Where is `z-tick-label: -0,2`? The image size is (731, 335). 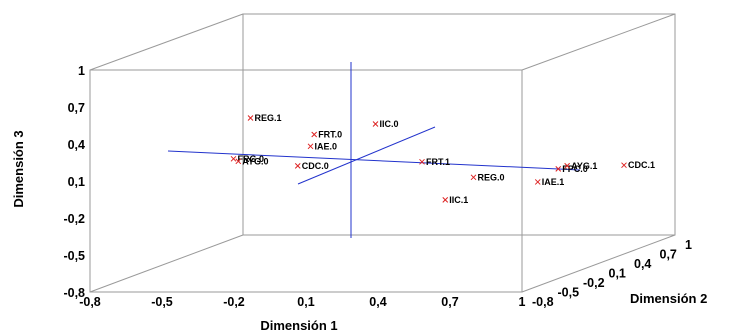 z-tick-label: -0,2 is located at coordinates (74, 219).